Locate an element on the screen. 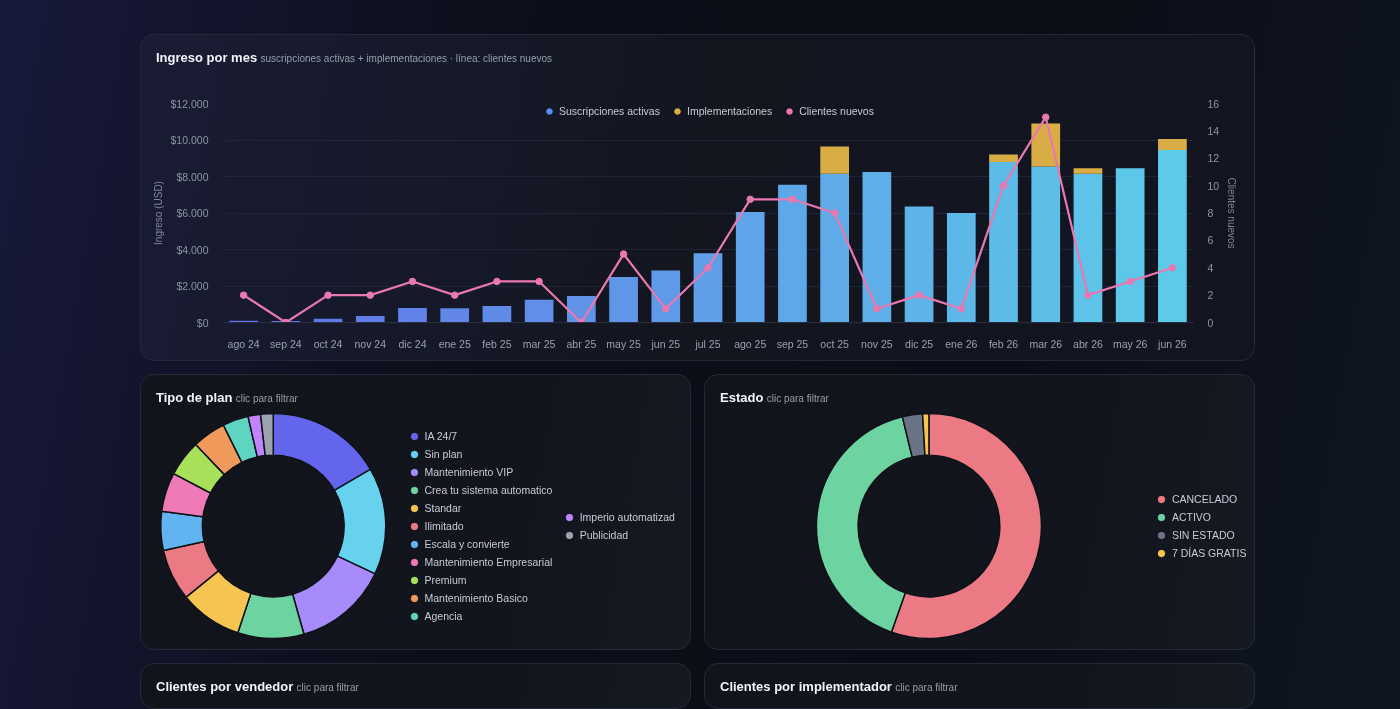 The width and height of the screenshot is (1400, 709). x-tick-label: ago 24 is located at coordinates (243, 343).